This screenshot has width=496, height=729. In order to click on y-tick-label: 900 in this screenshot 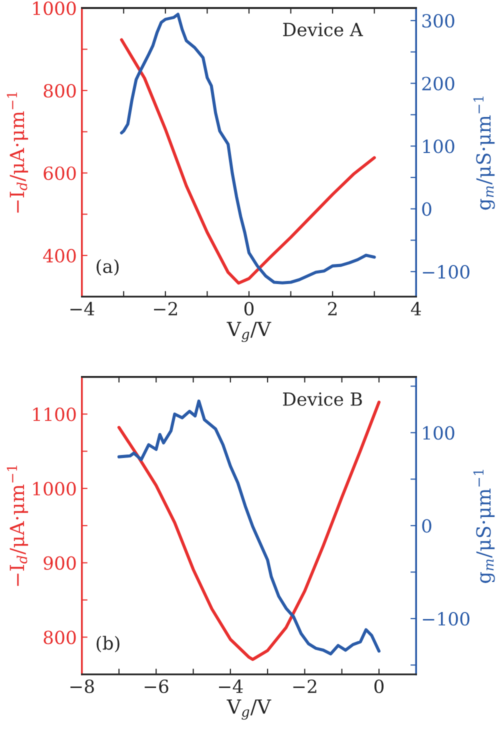, I will do `click(60, 563)`.